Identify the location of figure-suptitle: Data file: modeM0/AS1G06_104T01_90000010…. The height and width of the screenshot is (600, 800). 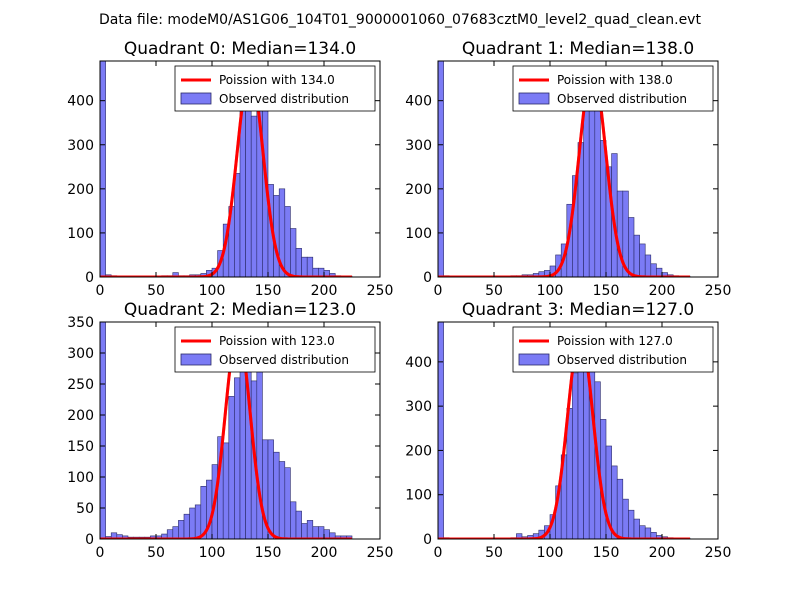
(400, 20).